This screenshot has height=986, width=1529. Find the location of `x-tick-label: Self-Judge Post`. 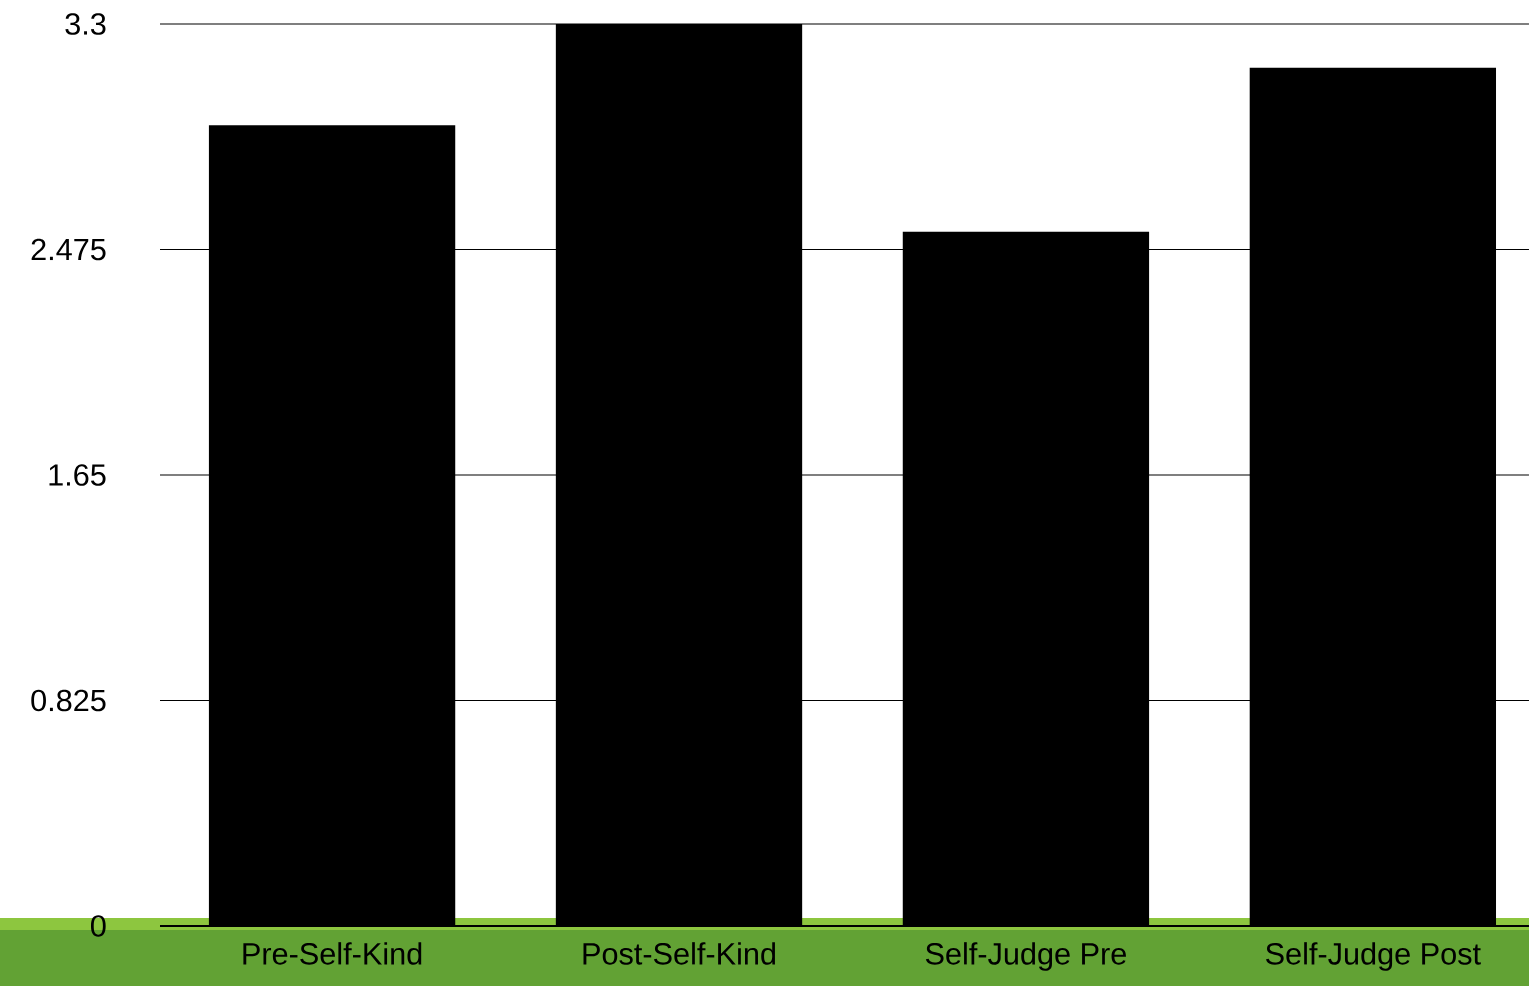

x-tick-label: Self-Judge Post is located at coordinates (1373, 956).